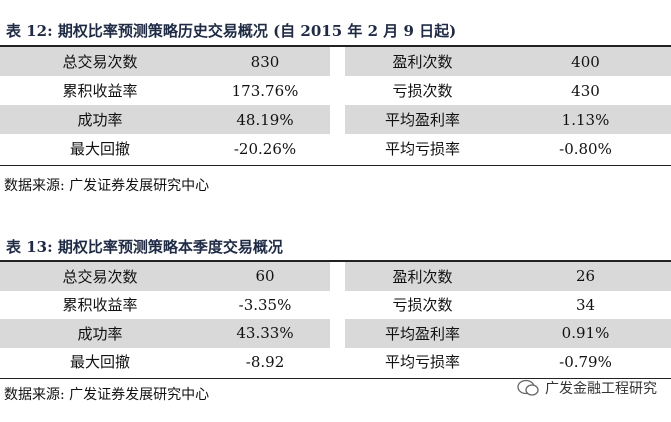 The height and width of the screenshot is (422, 671). Describe the element at coordinates (585, 61) in the screenshot. I see `table-cell: 400` at that location.